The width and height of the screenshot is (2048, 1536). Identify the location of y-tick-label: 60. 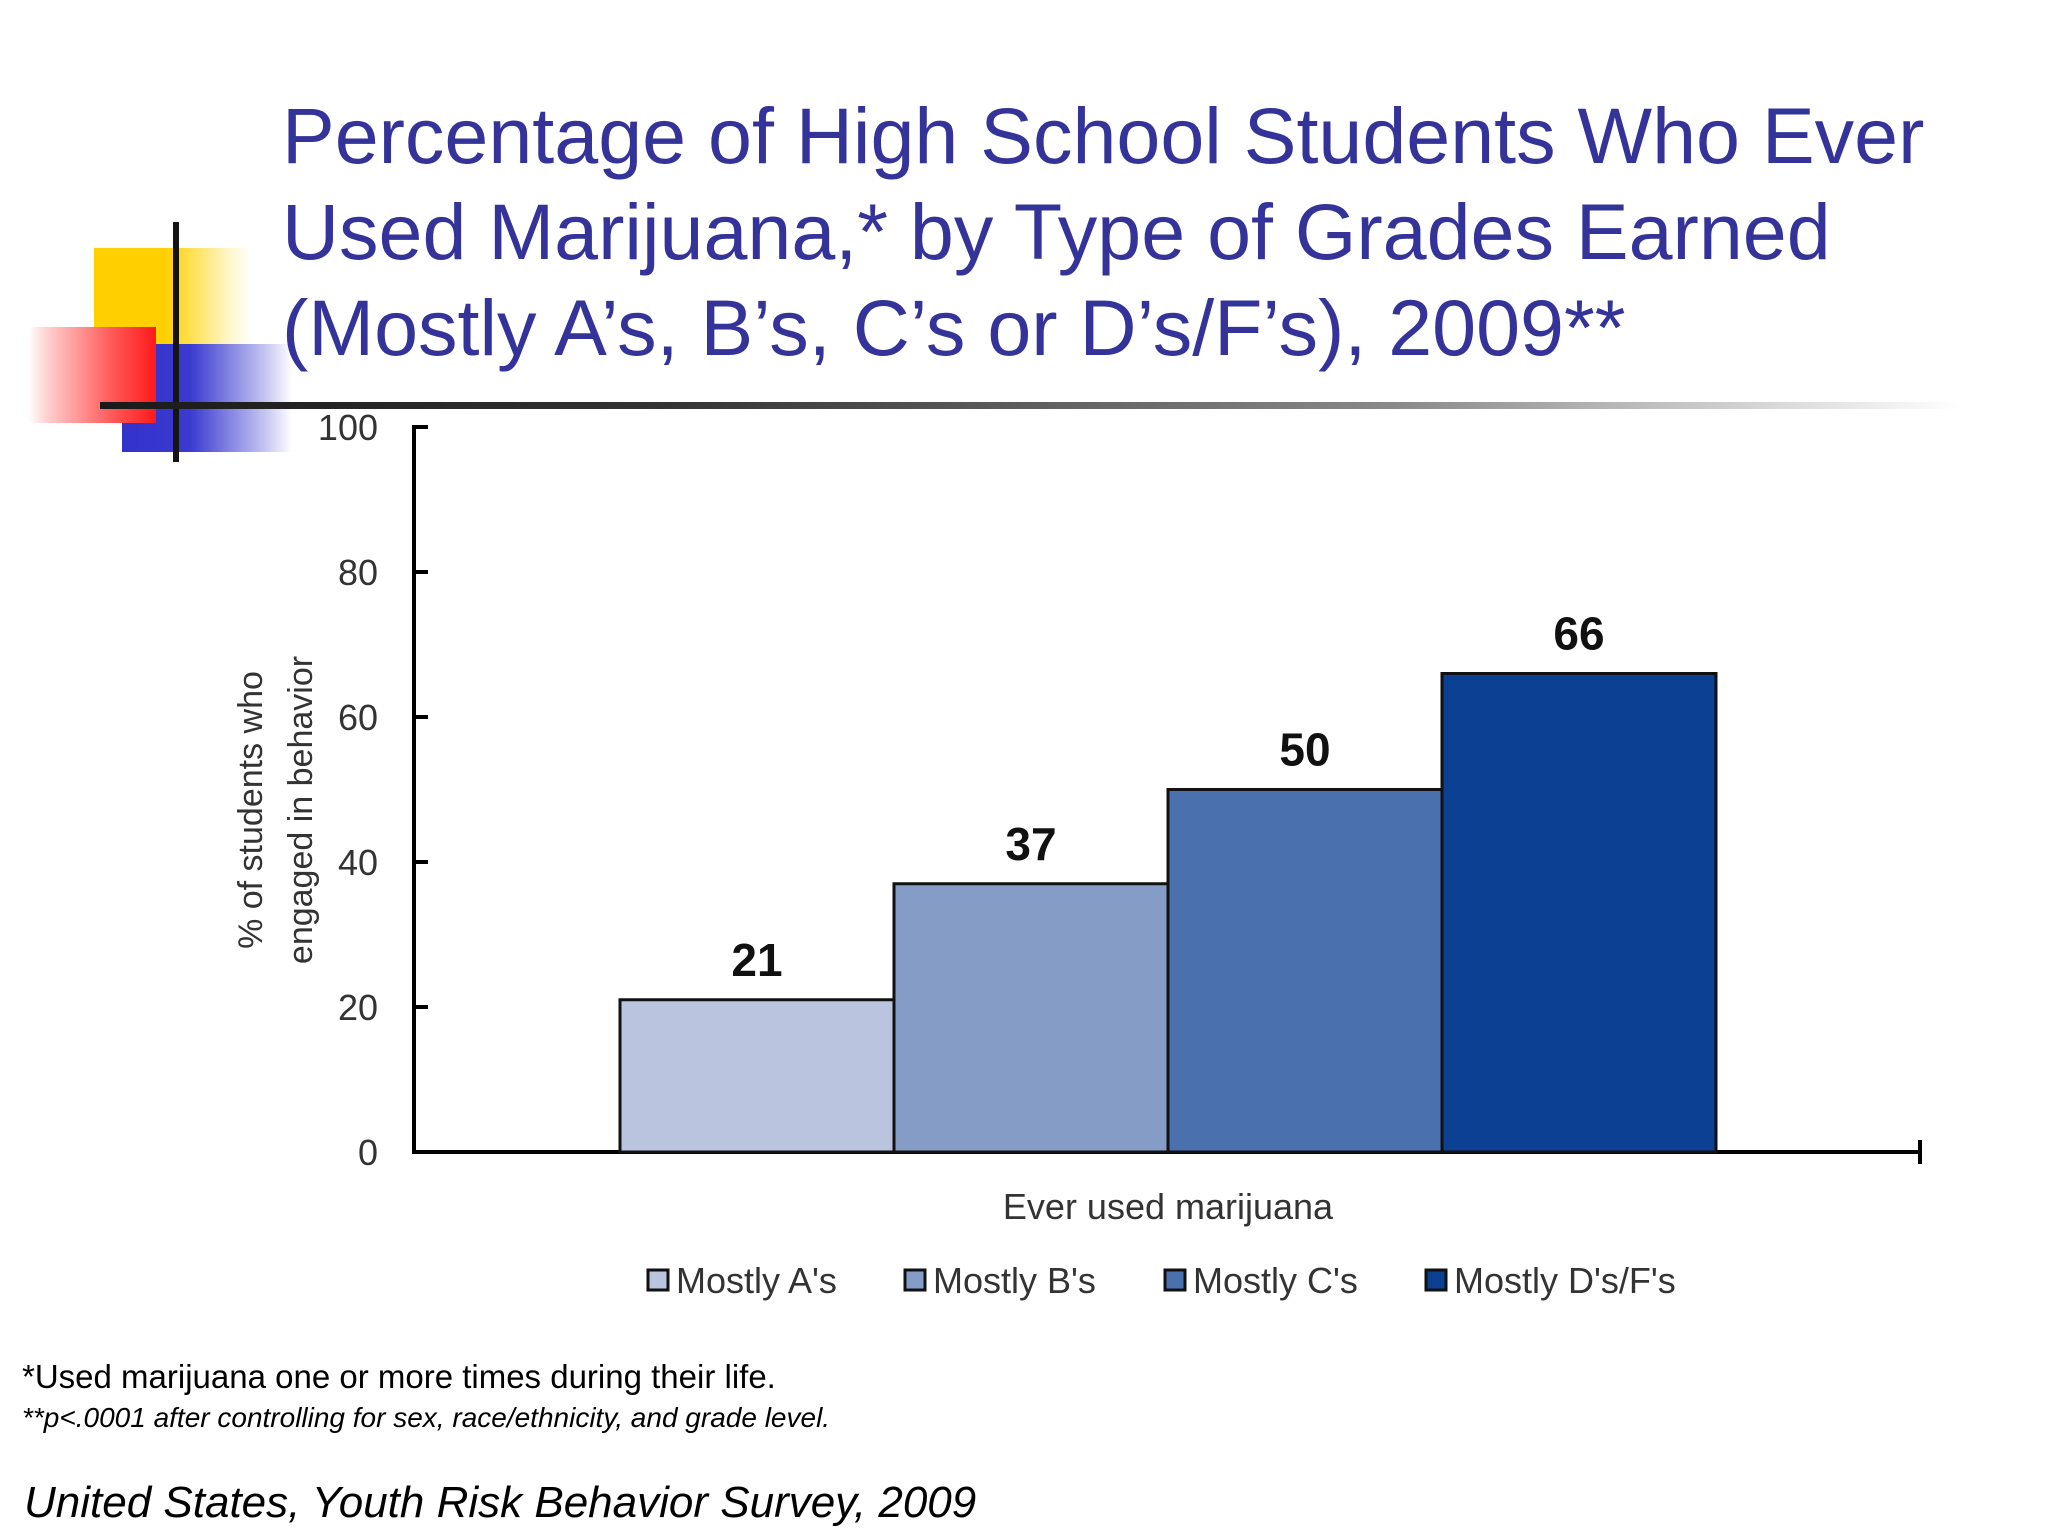
(358, 717).